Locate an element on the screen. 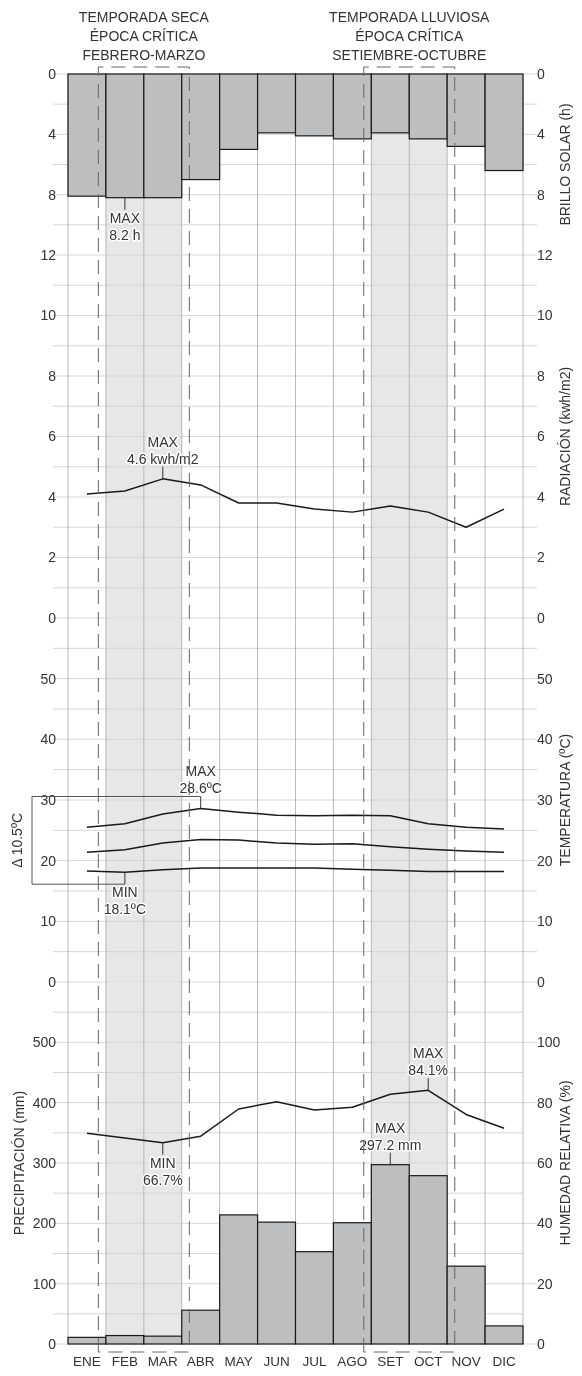 Image resolution: width=582 pixels, height=1376 pixels. annotation: MIN 66.7% is located at coordinates (162, 1171).